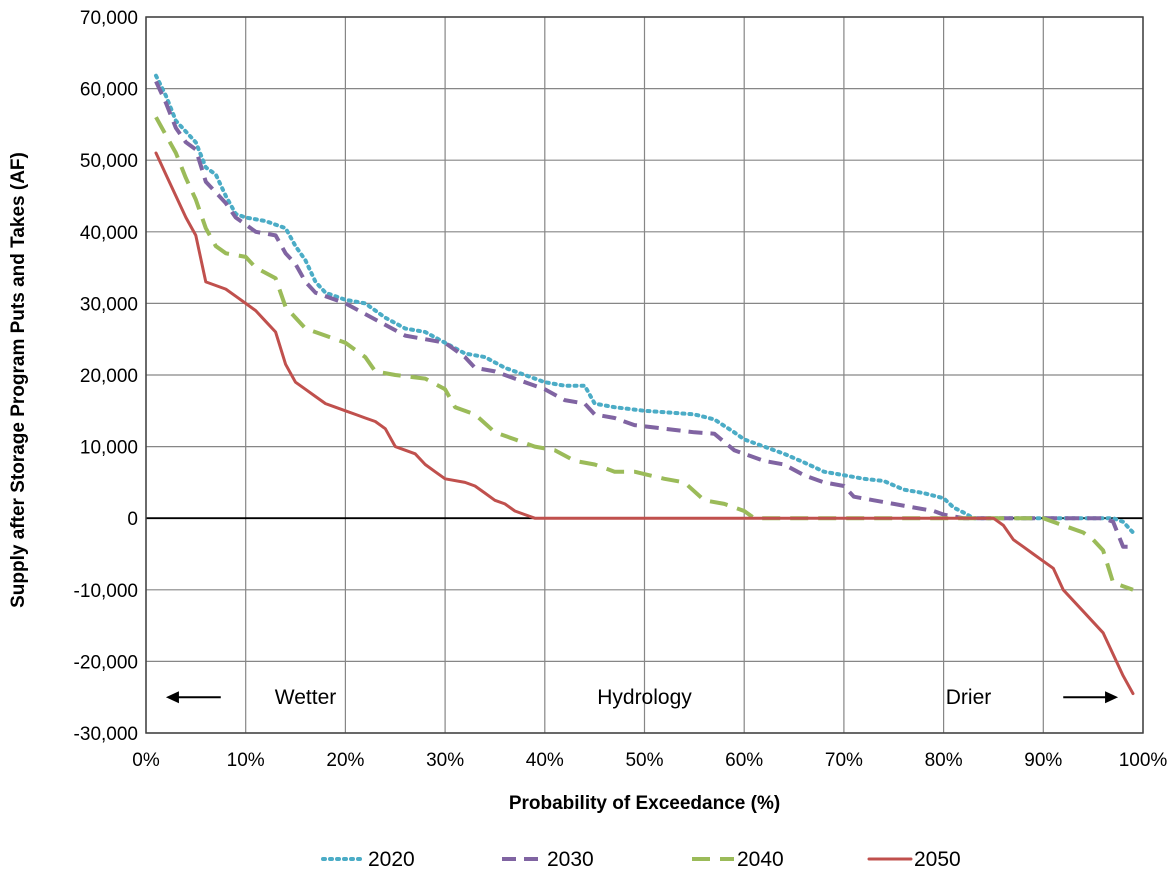  I want to click on arrow-left-icon, so click(193, 697).